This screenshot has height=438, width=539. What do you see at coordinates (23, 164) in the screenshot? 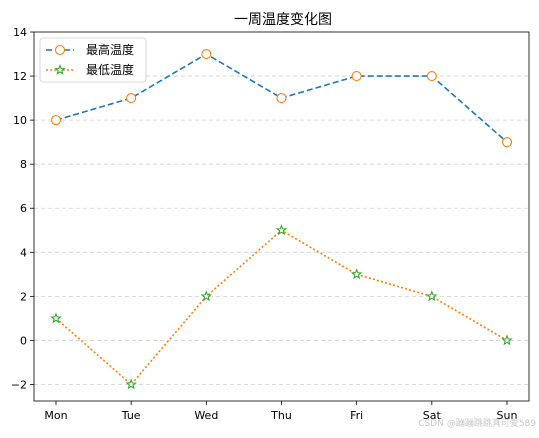
I see `y-tick-label: 8` at bounding box center [23, 164].